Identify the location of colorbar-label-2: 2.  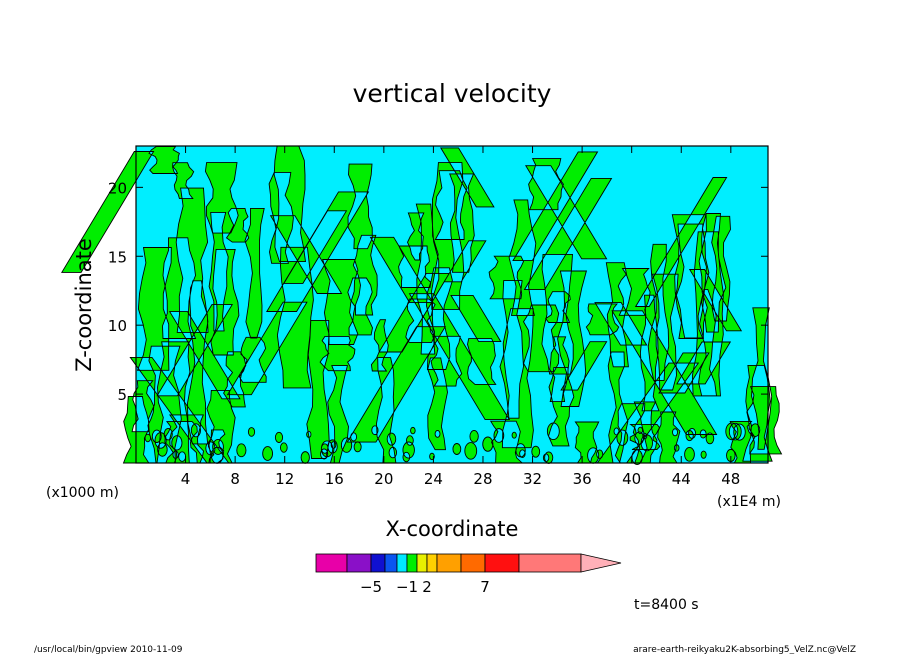
(427, 587).